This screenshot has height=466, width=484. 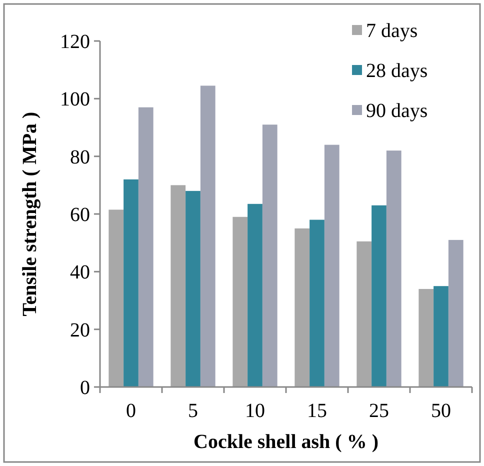 What do you see at coordinates (80, 157) in the screenshot?
I see `y-tick-label: 80` at bounding box center [80, 157].